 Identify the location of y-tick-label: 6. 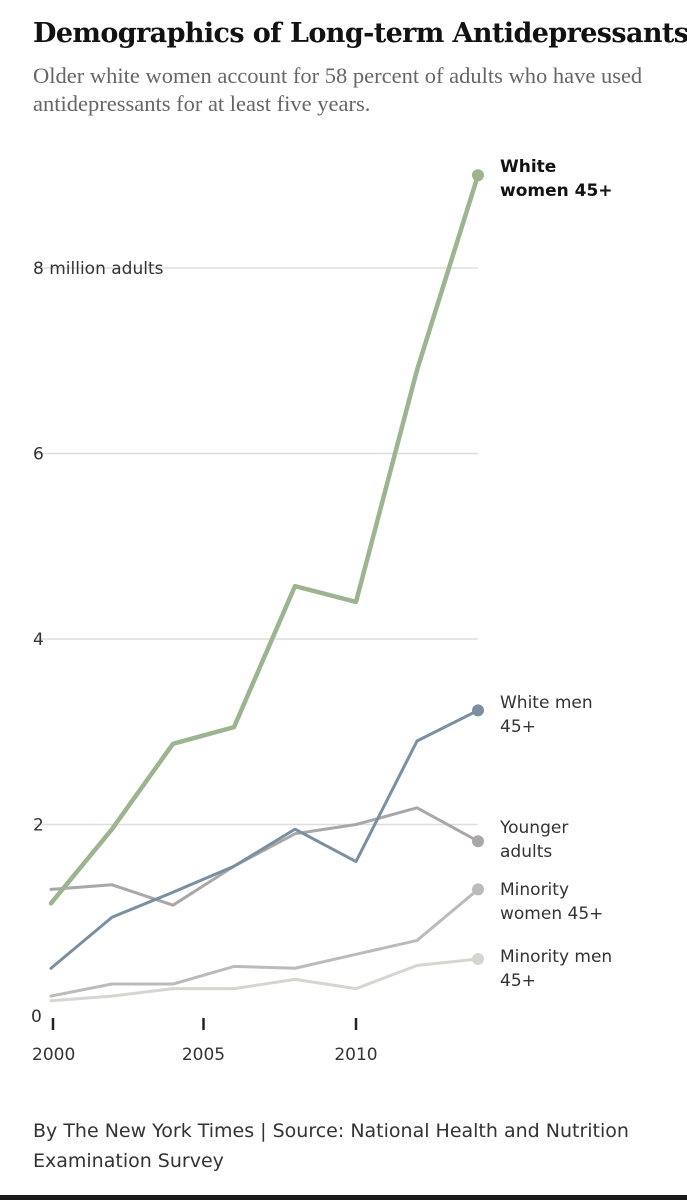
(38, 455).